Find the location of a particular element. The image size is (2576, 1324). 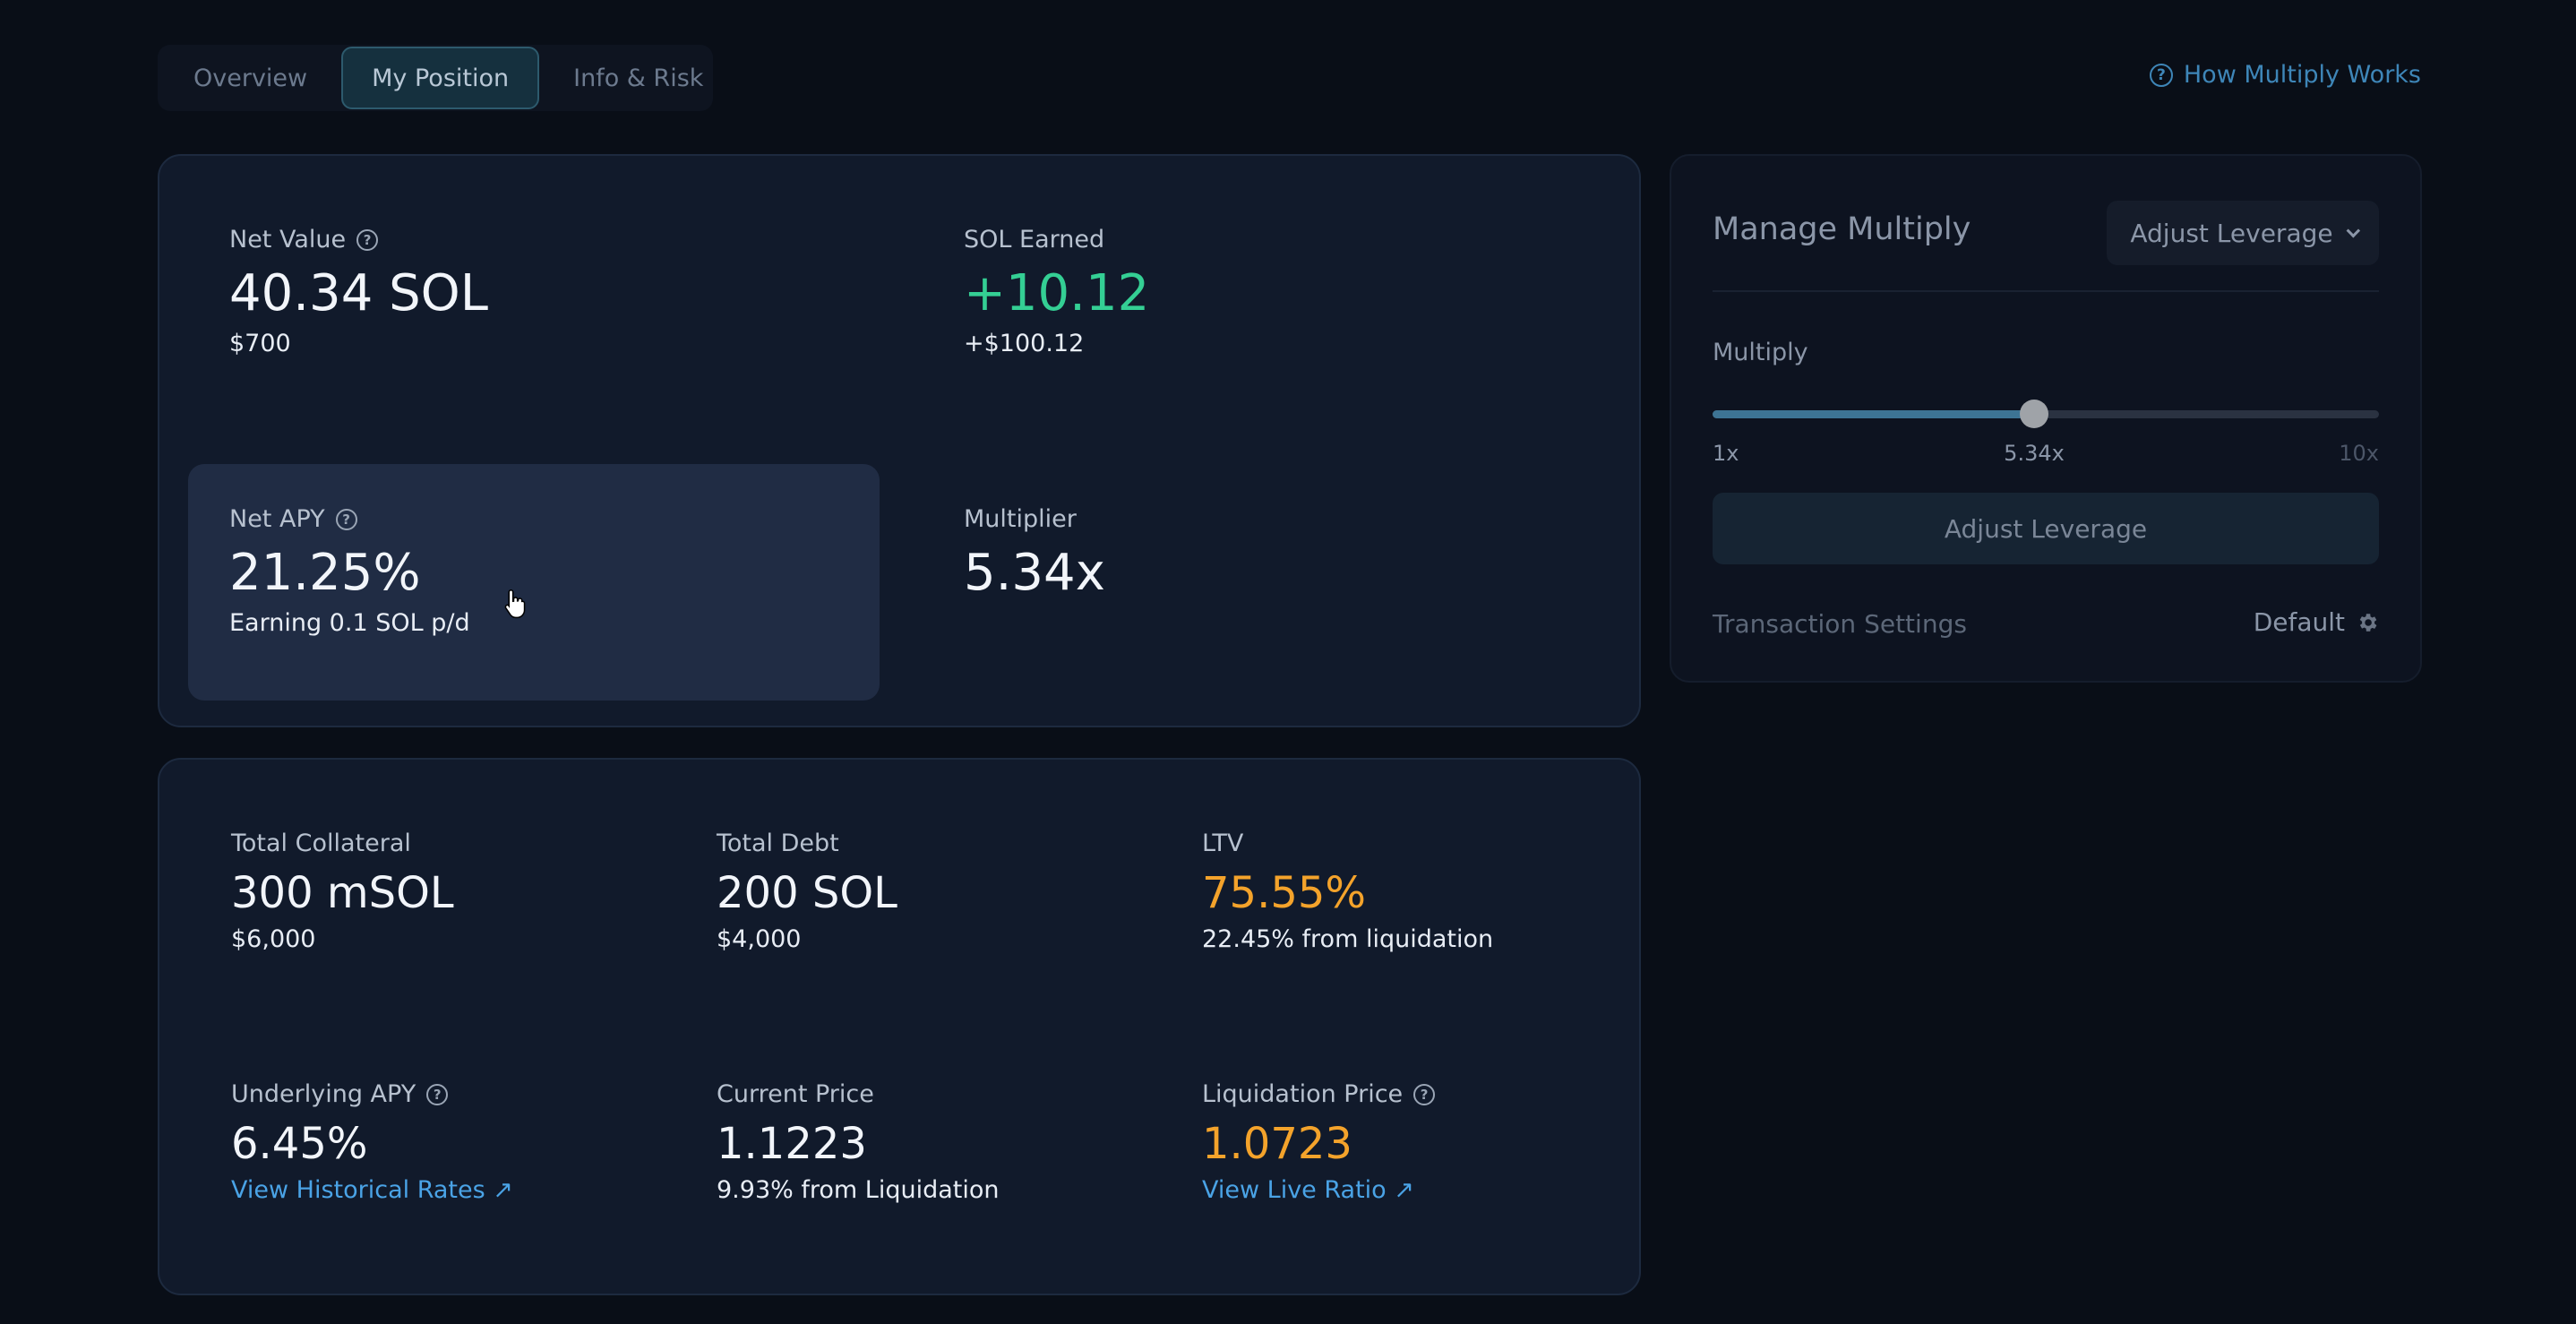

total-debt-stat: Total Debt 200 SOL $4,000 is located at coordinates (807, 891).